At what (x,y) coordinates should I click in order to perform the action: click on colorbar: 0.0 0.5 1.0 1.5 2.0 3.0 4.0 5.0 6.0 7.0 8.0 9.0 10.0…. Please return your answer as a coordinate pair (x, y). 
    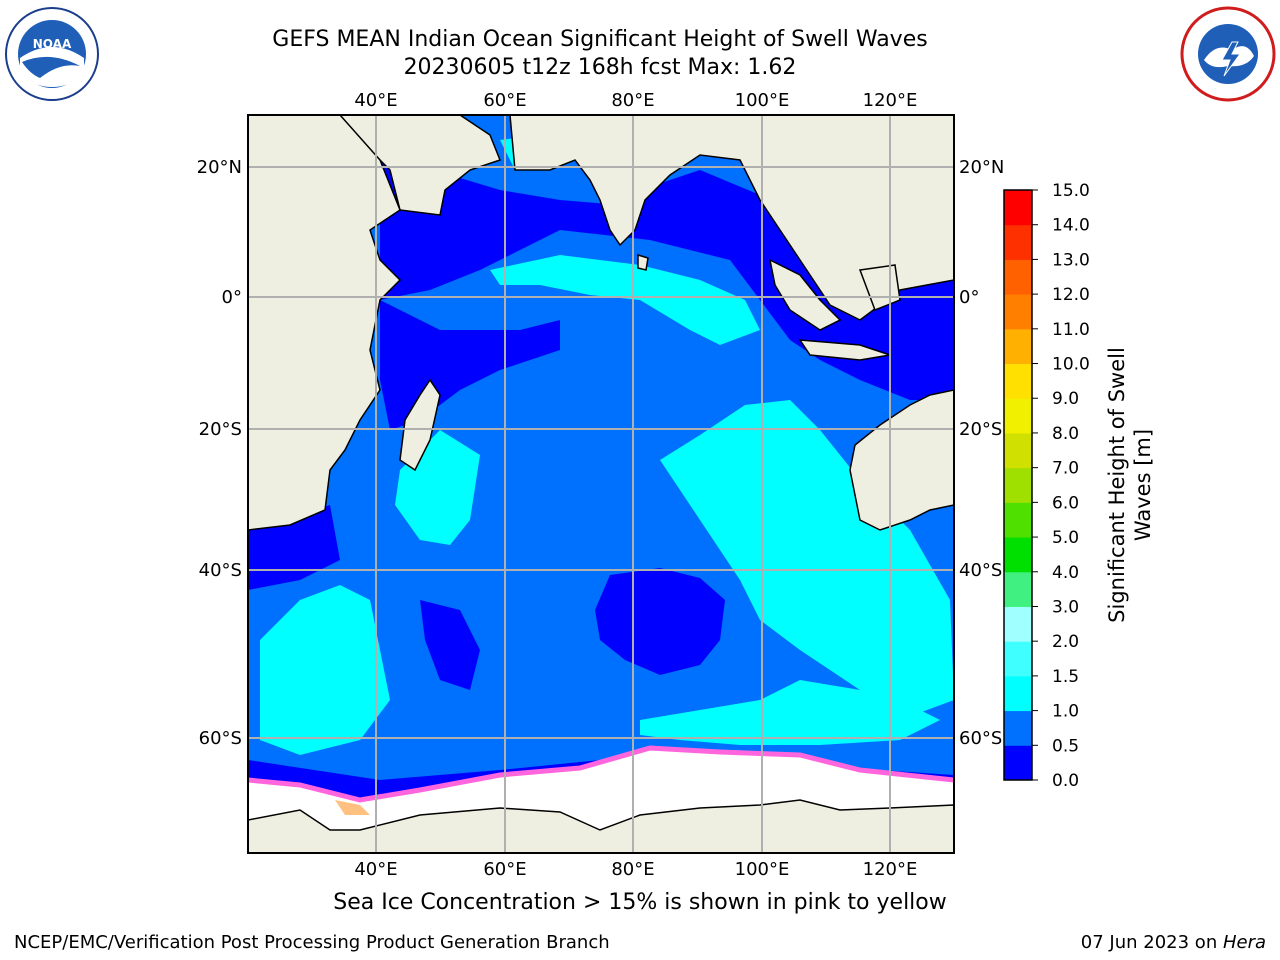
    Looking at the image, I should click on (1046, 486).